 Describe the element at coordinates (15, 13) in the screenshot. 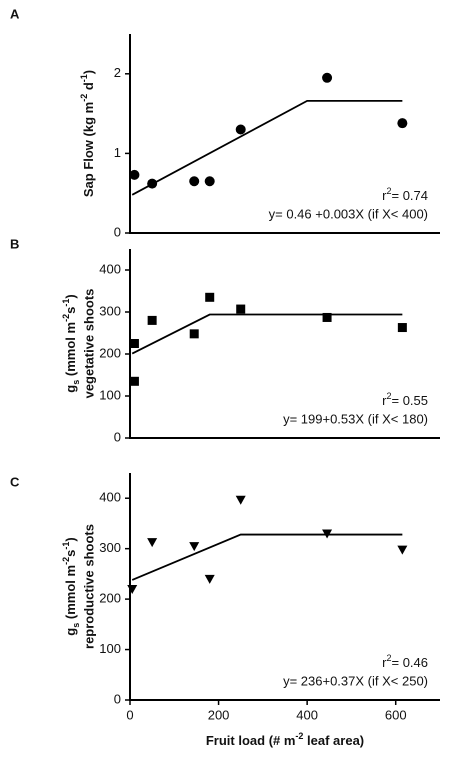

I see `panel-label: A` at that location.